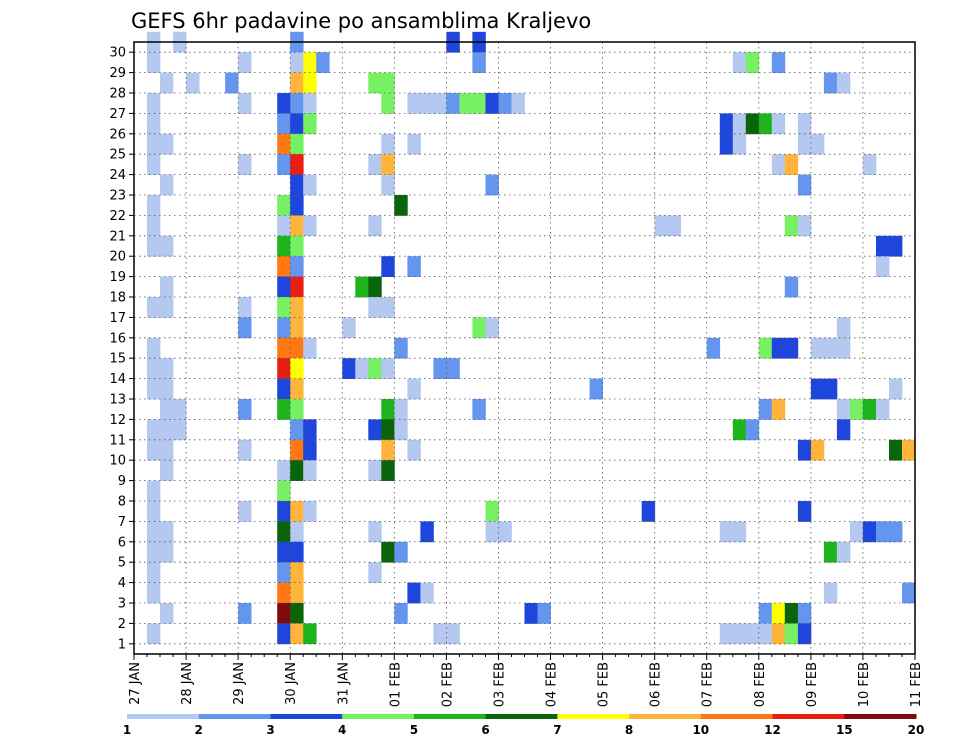 This screenshot has height=742, width=960. I want to click on y-tick-label: 20, so click(117, 257).